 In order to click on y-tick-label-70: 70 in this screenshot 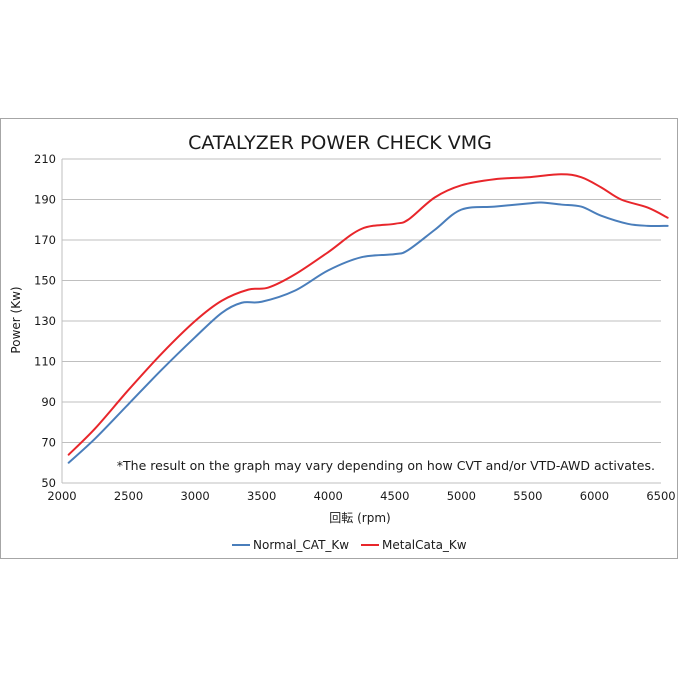, I will do `click(48, 443)`.